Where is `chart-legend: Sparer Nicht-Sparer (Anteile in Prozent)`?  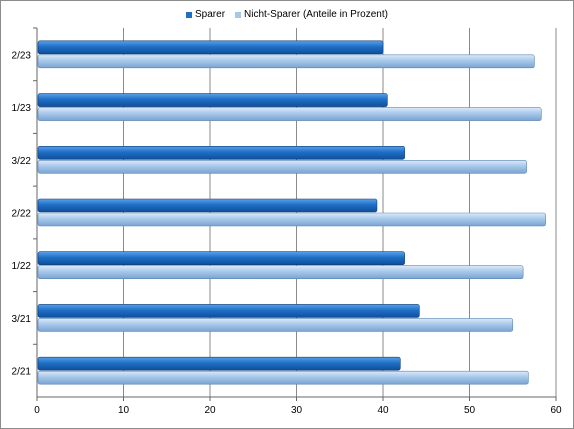 chart-legend: Sparer Nicht-Sparer (Anteile in Prozent) is located at coordinates (287, 14).